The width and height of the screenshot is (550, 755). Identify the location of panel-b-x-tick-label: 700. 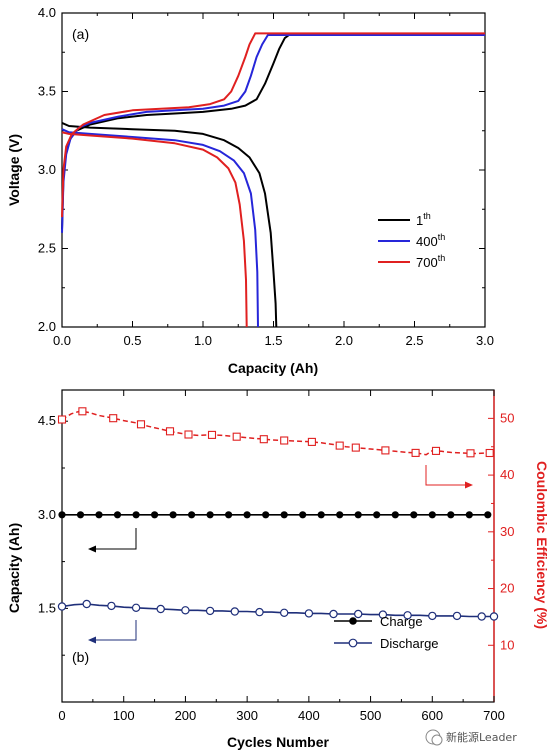
(494, 715).